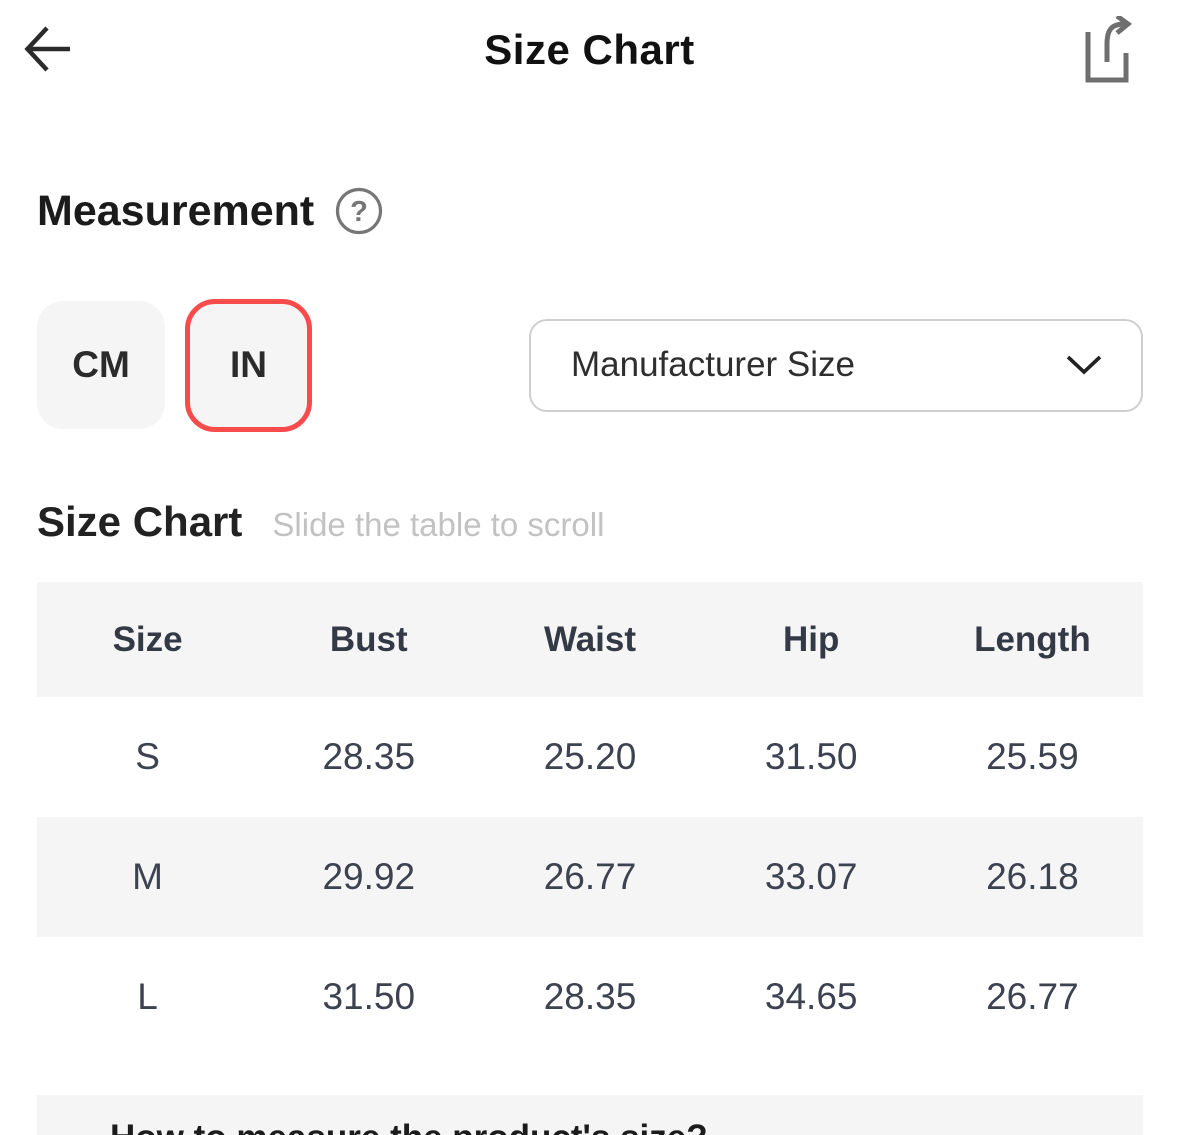 This screenshot has height=1135, width=1179. Describe the element at coordinates (248, 365) in the screenshot. I see `unit-toggle-in: IN` at that location.